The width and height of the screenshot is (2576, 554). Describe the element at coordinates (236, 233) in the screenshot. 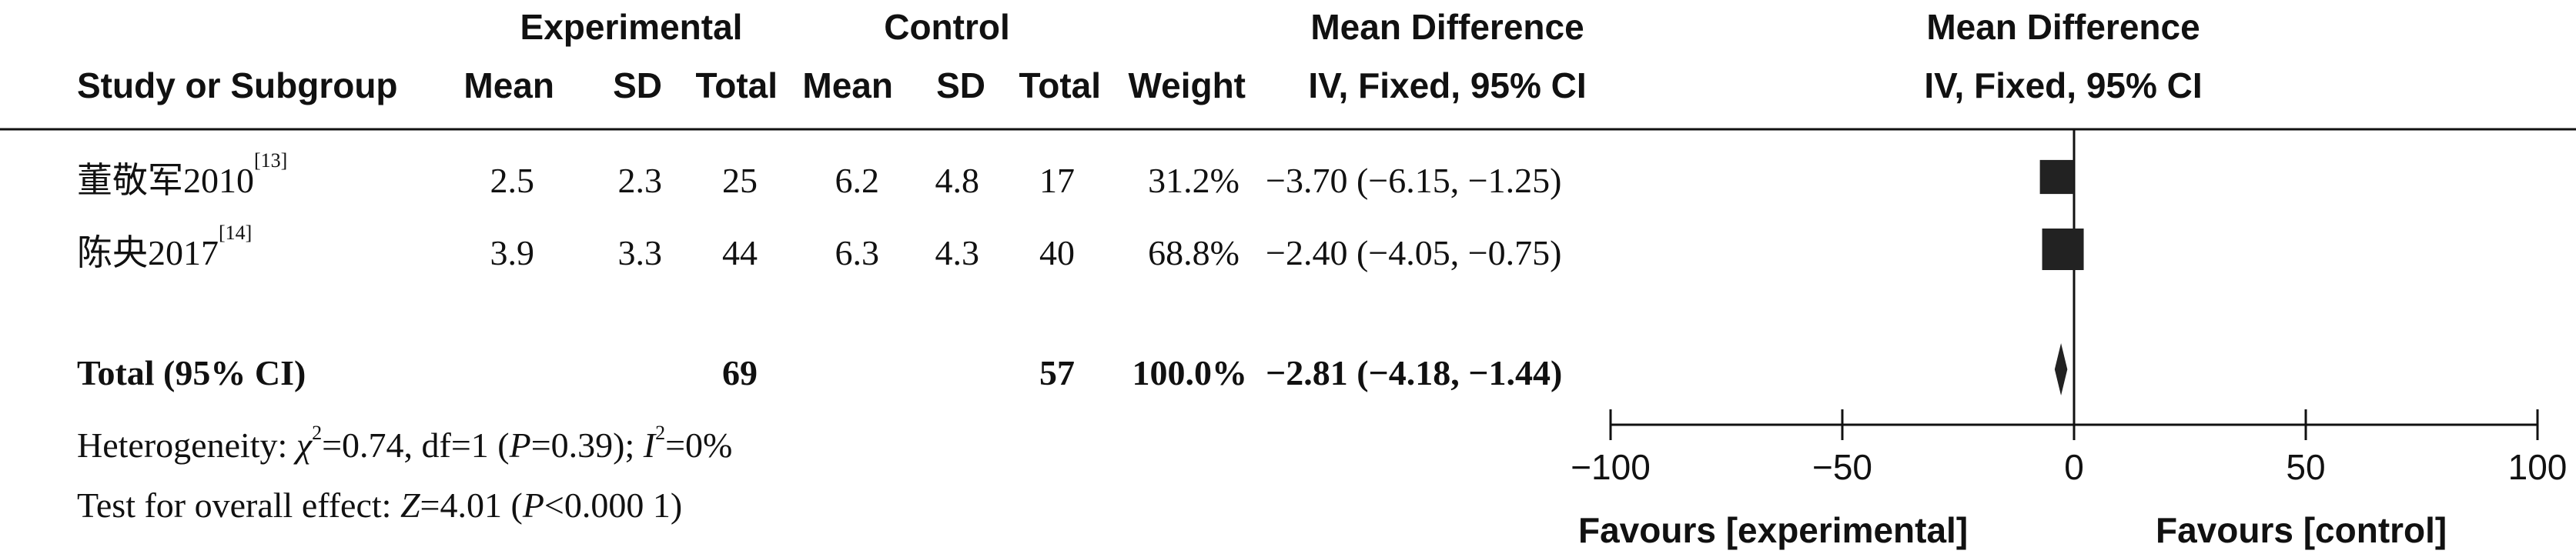

I see `study-ref-2: [14]` at that location.